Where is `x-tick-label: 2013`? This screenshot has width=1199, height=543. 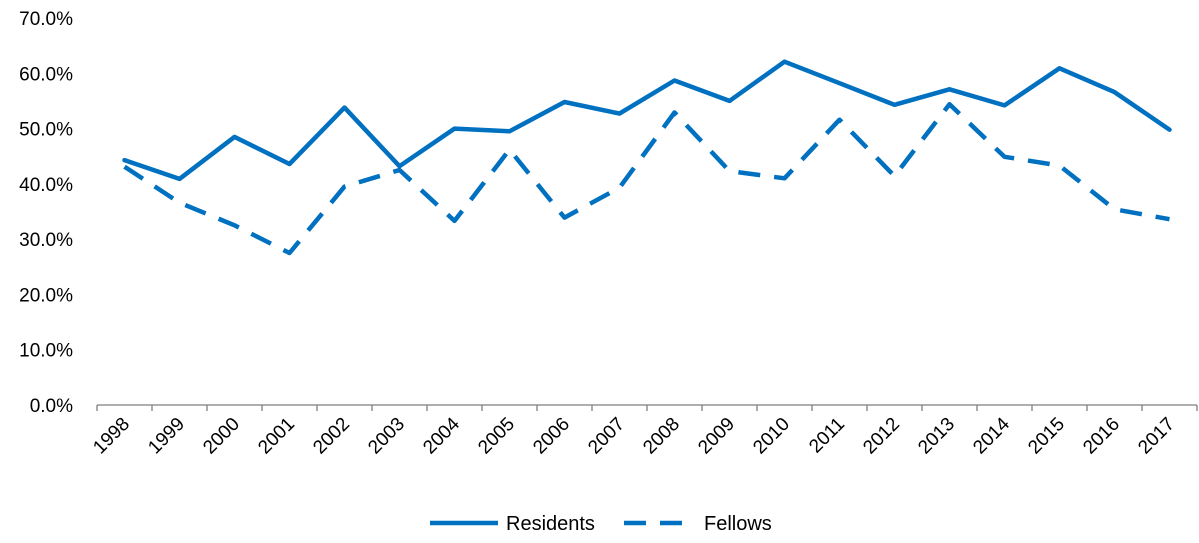
x-tick-label: 2013 is located at coordinates (936, 436).